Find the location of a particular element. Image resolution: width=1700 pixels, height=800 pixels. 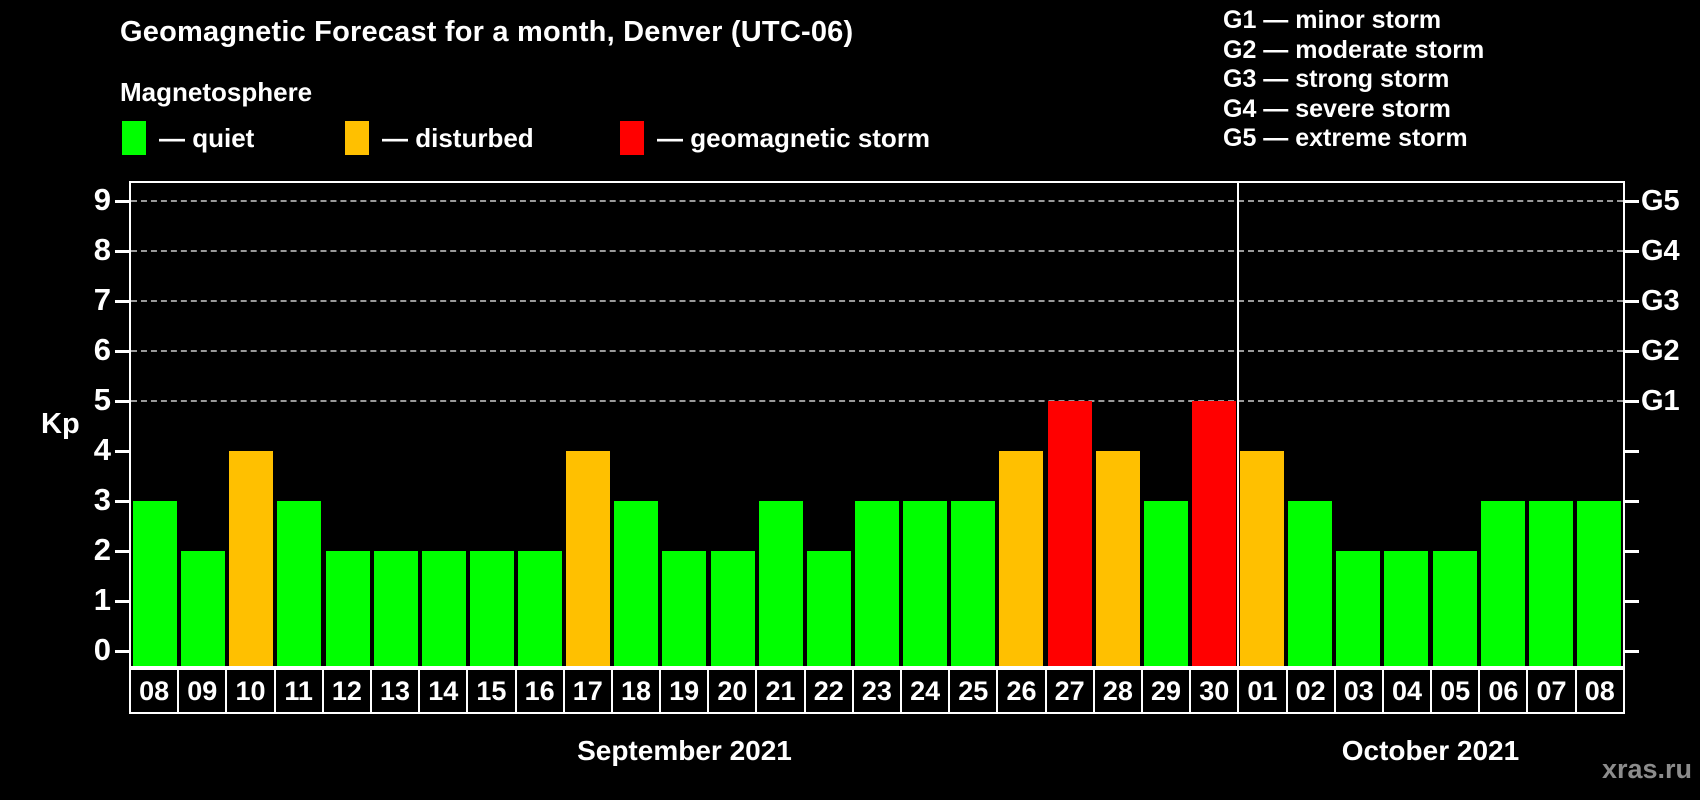

legend-label-disturbed: — disturbed is located at coordinates (458, 137).